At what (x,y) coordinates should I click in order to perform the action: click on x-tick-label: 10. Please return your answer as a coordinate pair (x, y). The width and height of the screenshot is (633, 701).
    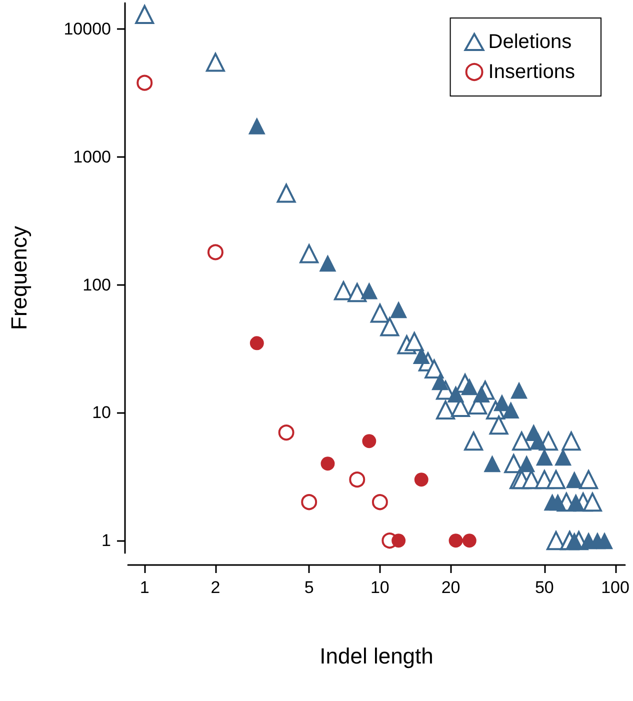
    Looking at the image, I should click on (380, 587).